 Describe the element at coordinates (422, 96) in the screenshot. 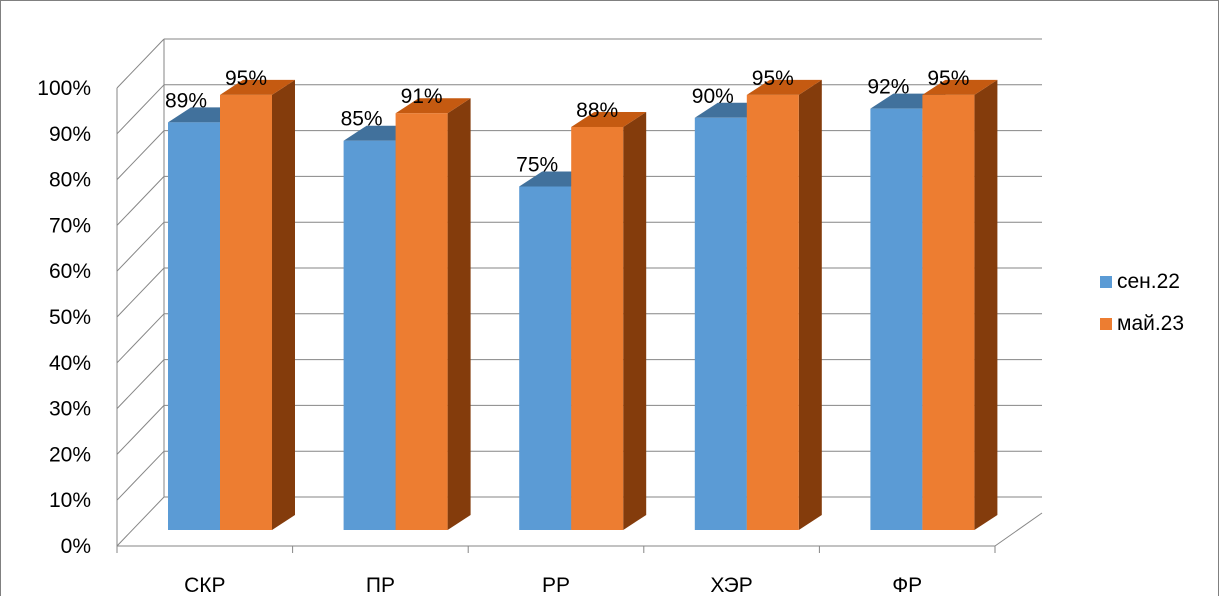

I see `data-label: 91%` at that location.